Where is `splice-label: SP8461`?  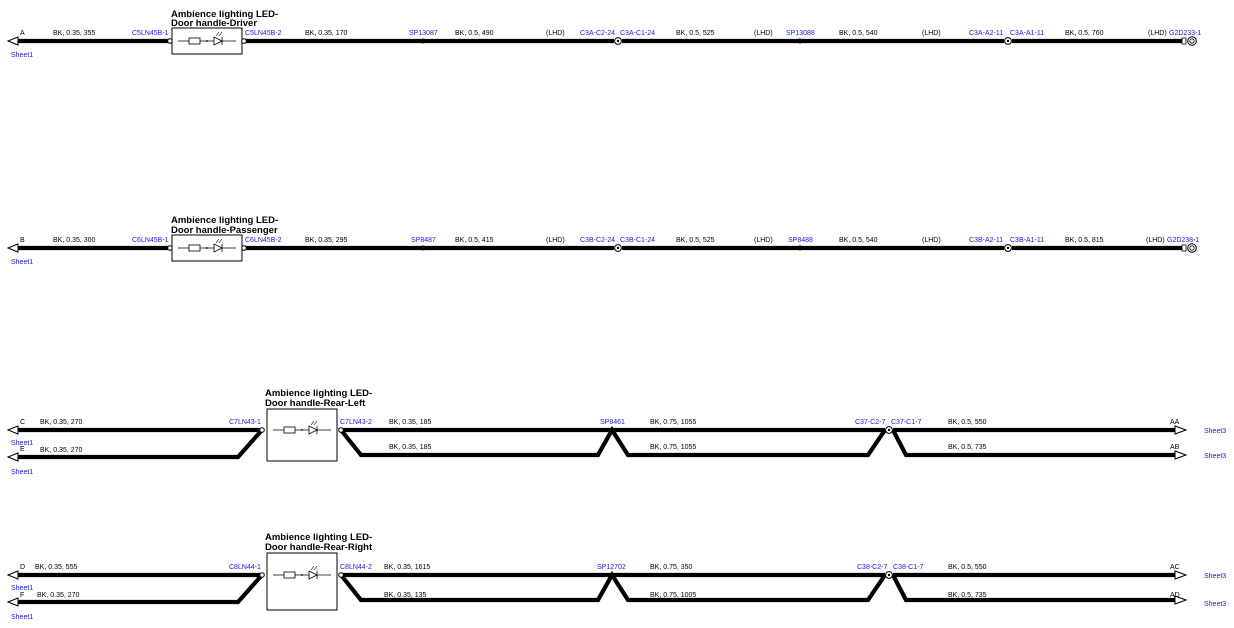 splice-label: SP8461 is located at coordinates (612, 422).